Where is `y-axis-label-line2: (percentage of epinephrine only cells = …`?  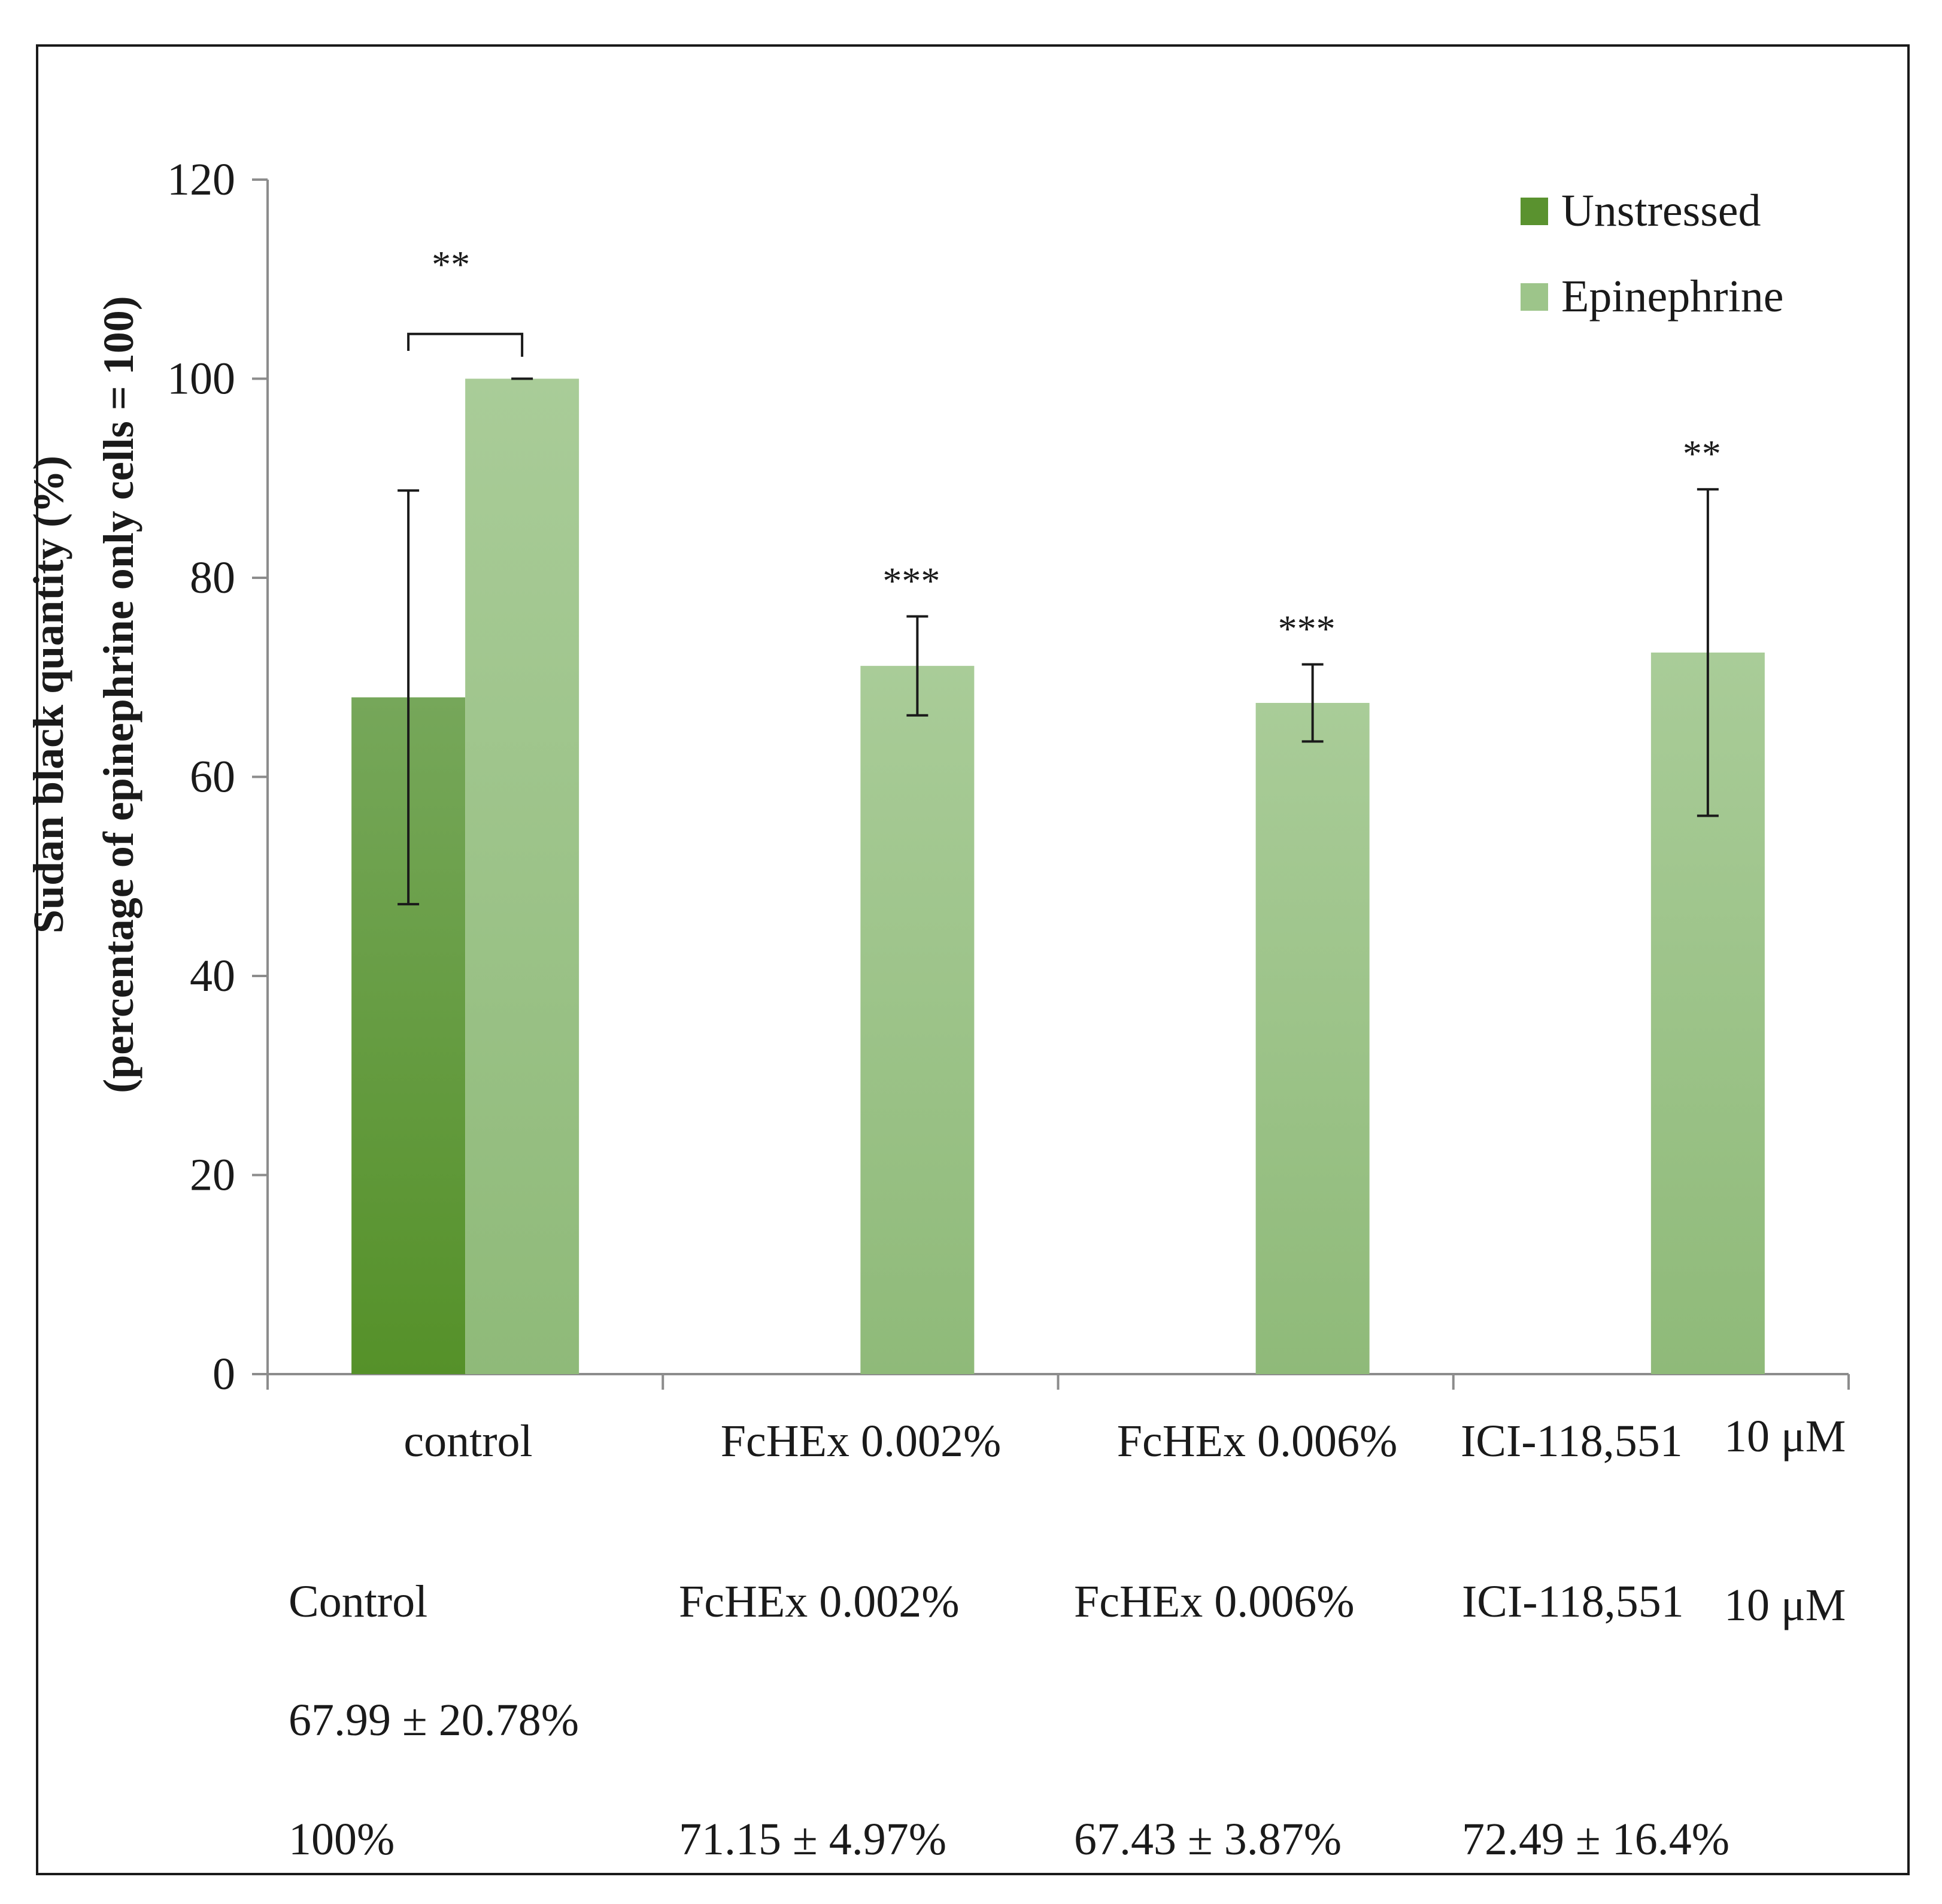
y-axis-label-line2: (percentage of epinephrine only cells = … is located at coordinates (118, 694).